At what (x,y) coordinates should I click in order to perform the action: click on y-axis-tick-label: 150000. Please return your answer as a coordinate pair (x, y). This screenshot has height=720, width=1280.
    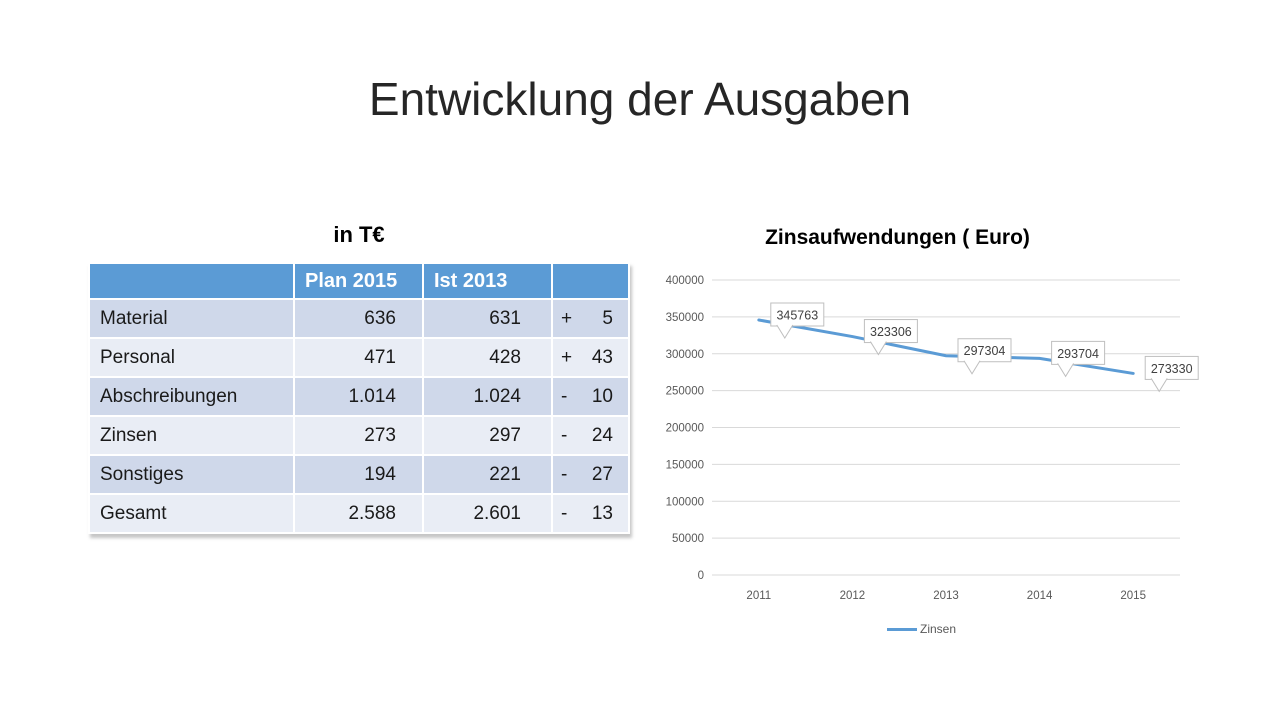
    Looking at the image, I should click on (685, 465).